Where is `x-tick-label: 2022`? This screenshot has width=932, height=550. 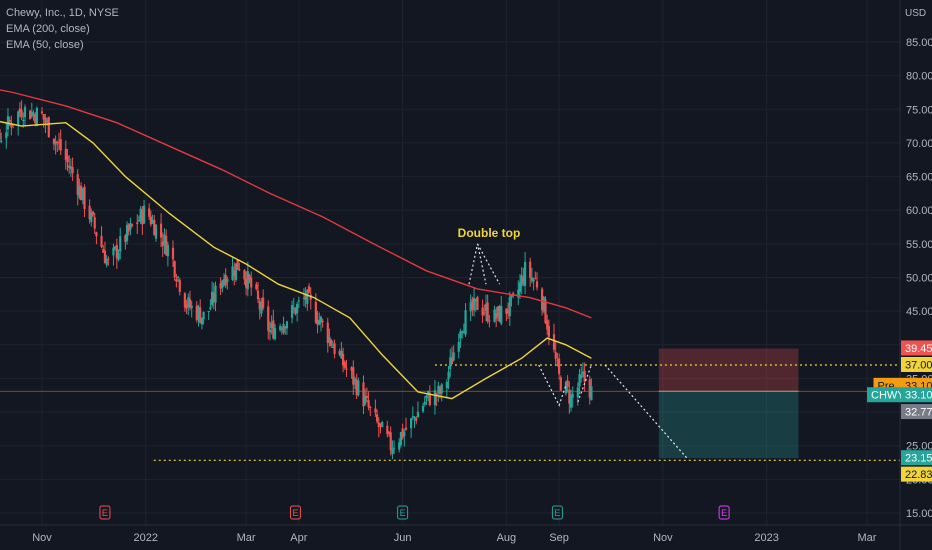
x-tick-label: 2022 is located at coordinates (146, 538).